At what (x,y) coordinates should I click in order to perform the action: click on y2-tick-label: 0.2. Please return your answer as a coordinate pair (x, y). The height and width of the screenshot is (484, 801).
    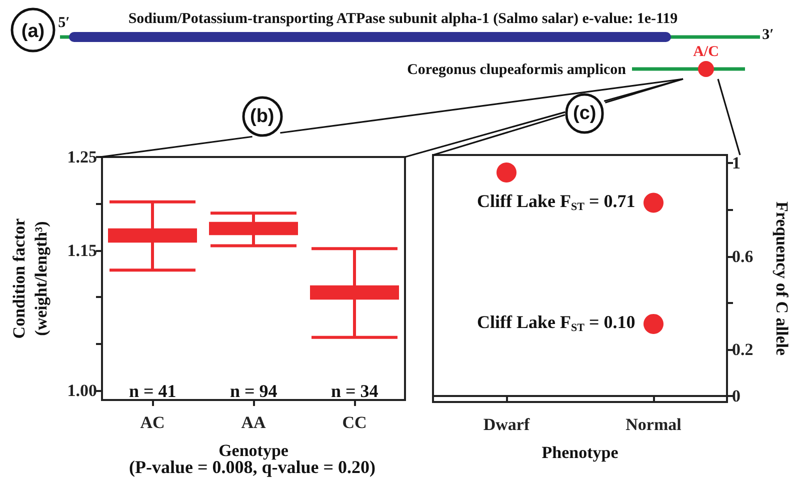
    Looking at the image, I should click on (743, 350).